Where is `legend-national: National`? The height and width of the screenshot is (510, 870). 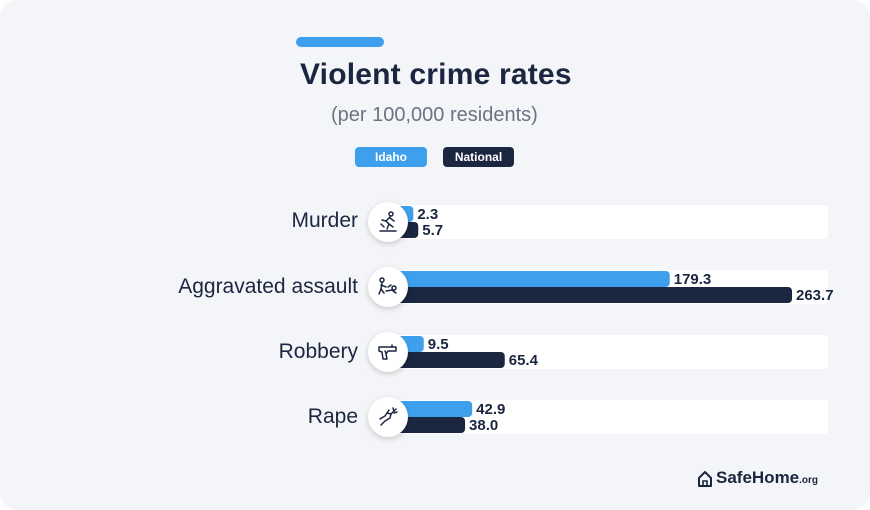 legend-national: National is located at coordinates (478, 157).